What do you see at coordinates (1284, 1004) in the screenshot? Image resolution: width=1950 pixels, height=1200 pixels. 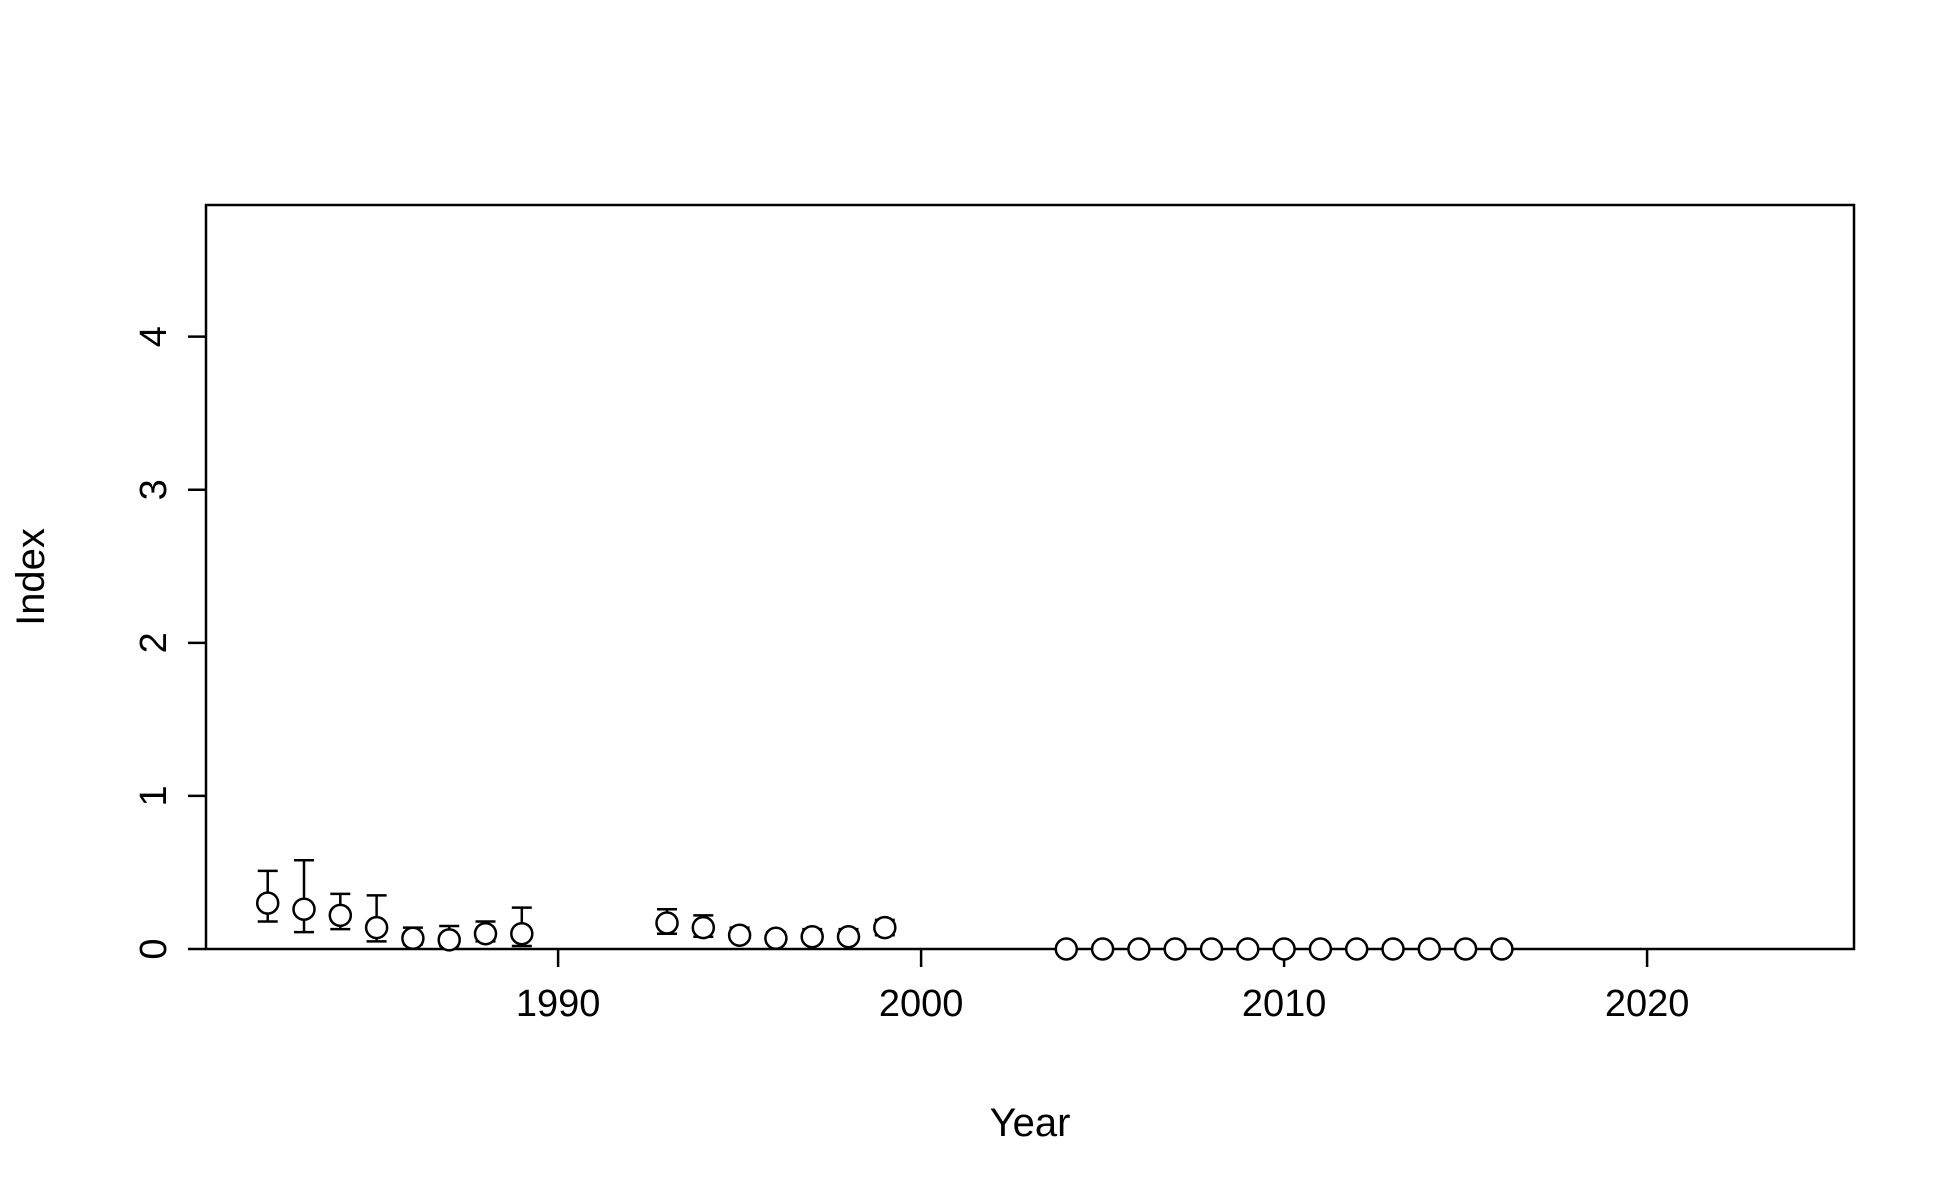 I see `x-tick-label: 2010` at bounding box center [1284, 1004].